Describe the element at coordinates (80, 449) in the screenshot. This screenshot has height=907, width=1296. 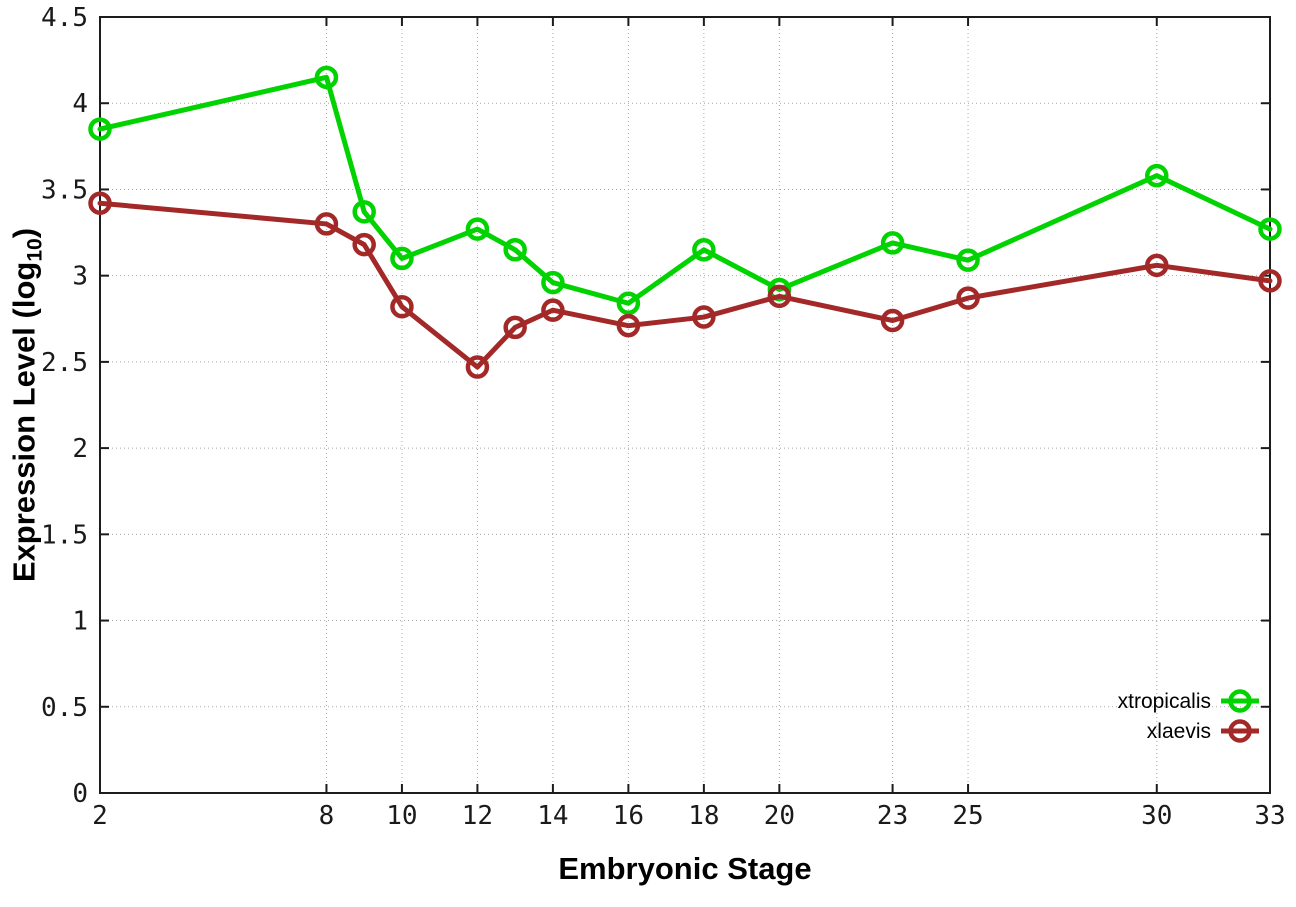
I see `y-tick-label: 2` at that location.